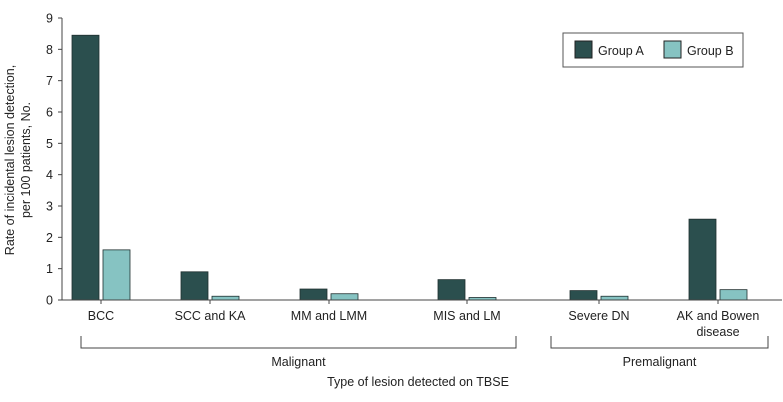 This screenshot has width=783, height=402. I want to click on y-tick-label: 1, so click(49, 269).